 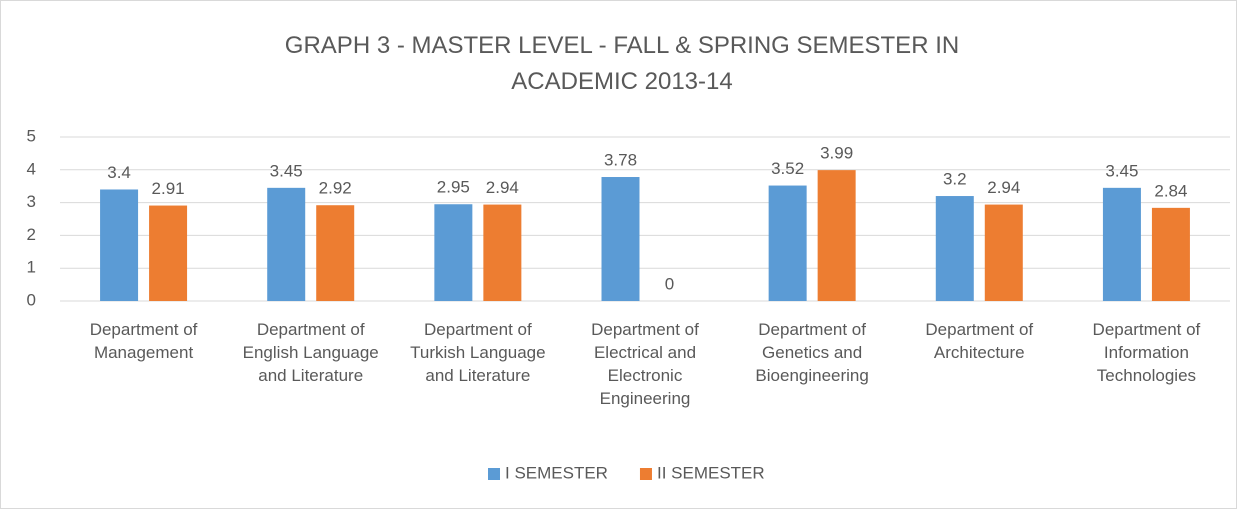 I want to click on data-label: 3.4, so click(x=119, y=172).